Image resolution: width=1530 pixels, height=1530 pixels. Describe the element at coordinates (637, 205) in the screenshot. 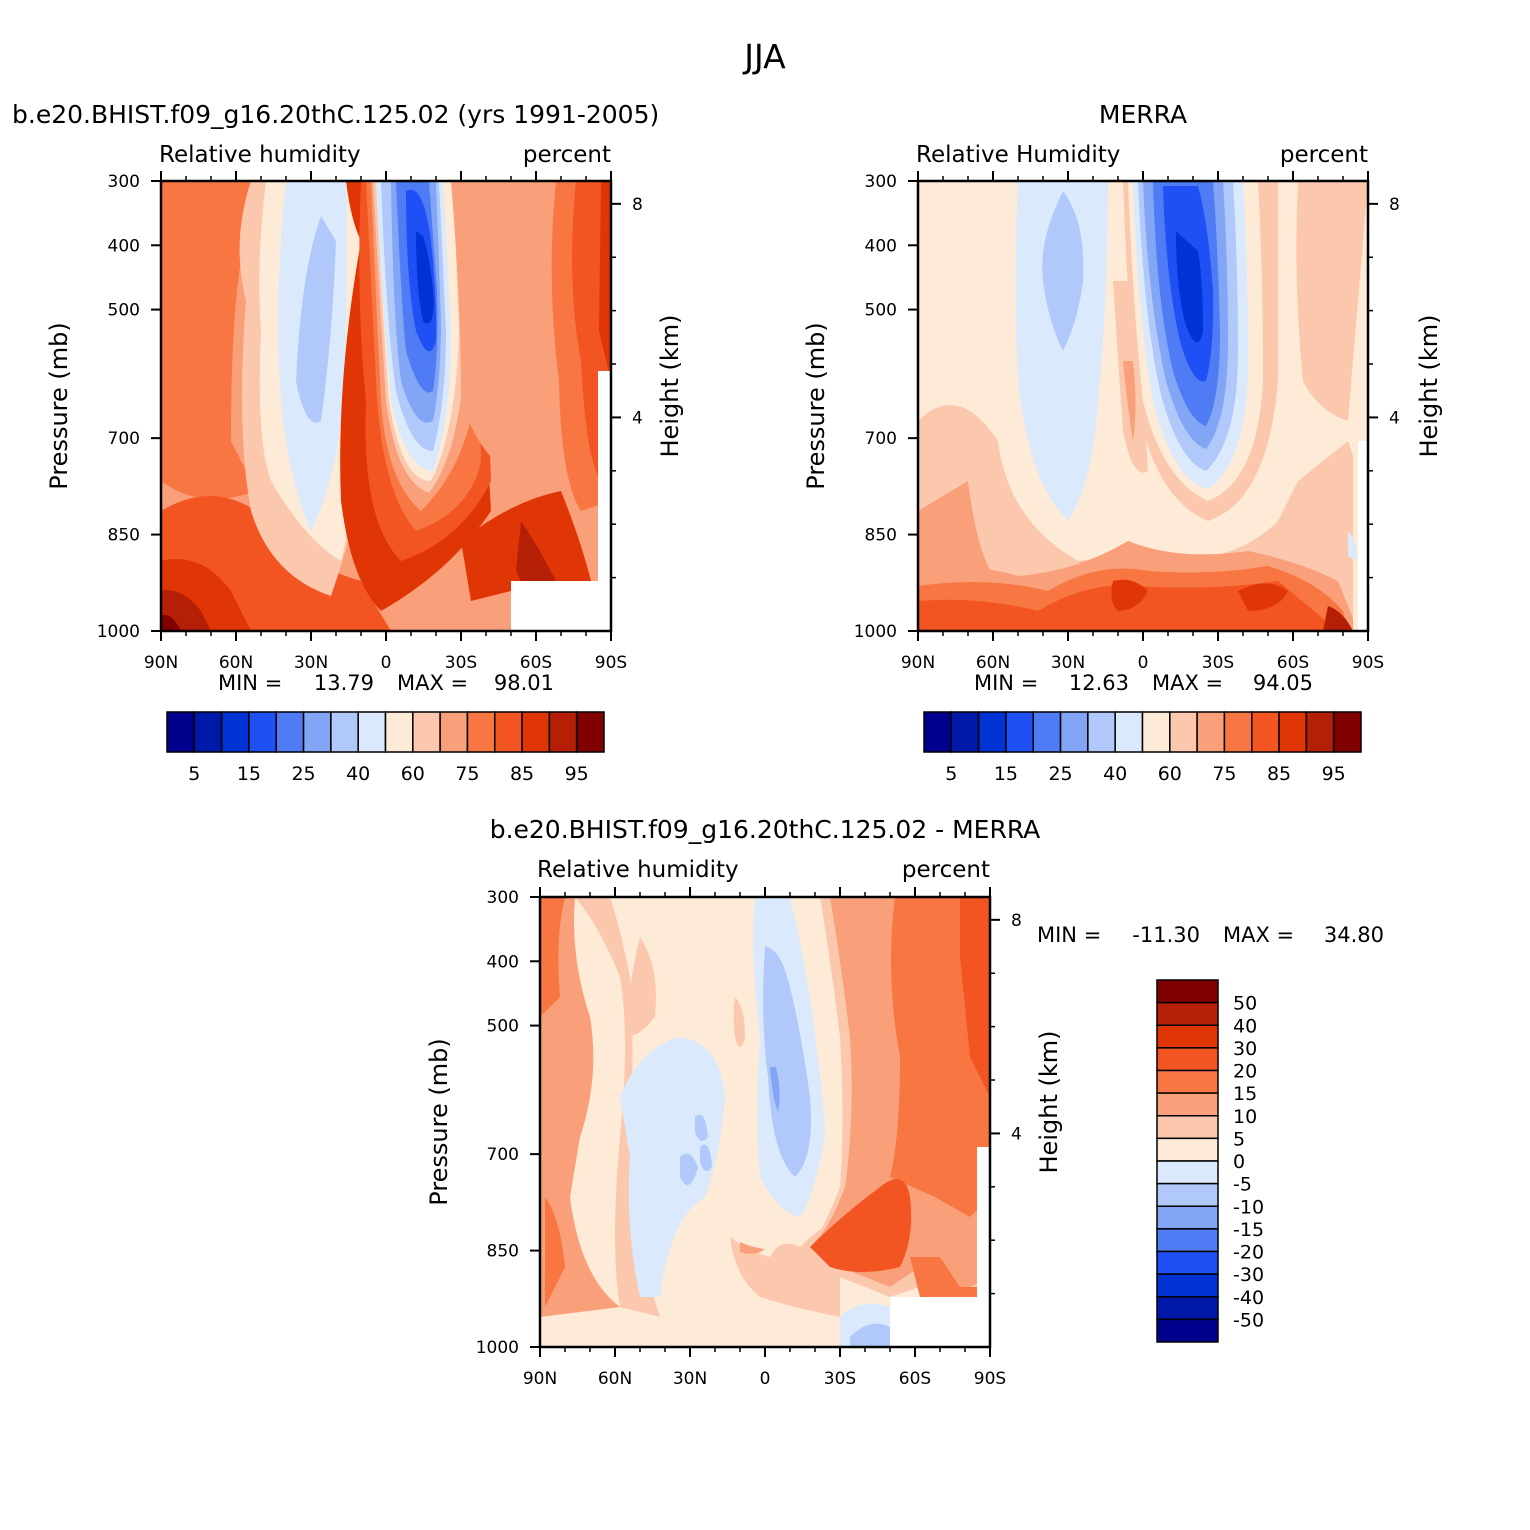

I see `panel-model-height-tick-label: 8` at that location.